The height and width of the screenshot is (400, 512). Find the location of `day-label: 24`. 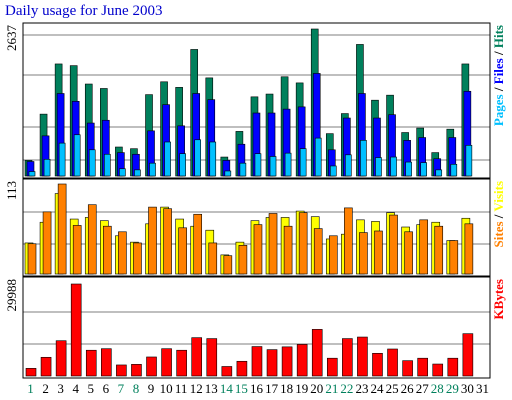

day-label: 24 is located at coordinates (378, 388).